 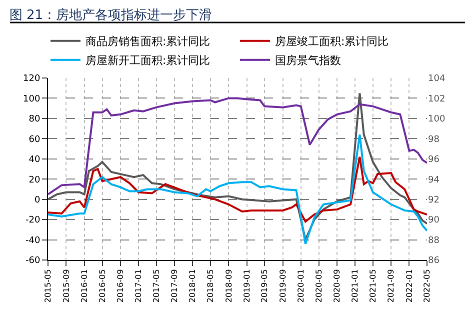 What do you see at coordinates (434, 241) in the screenshot?
I see `y2-tick-label: 88` at bounding box center [434, 241].